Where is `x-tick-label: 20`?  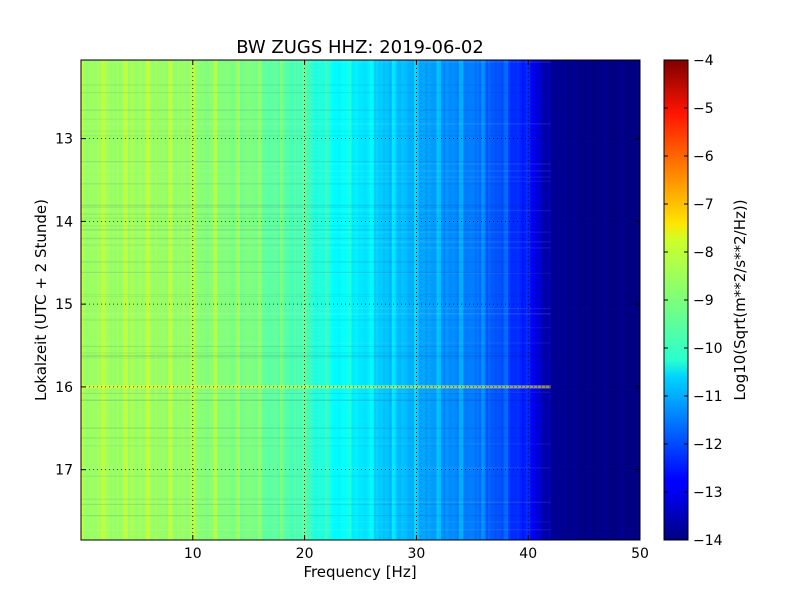
x-tick-label: 20 is located at coordinates (305, 554).